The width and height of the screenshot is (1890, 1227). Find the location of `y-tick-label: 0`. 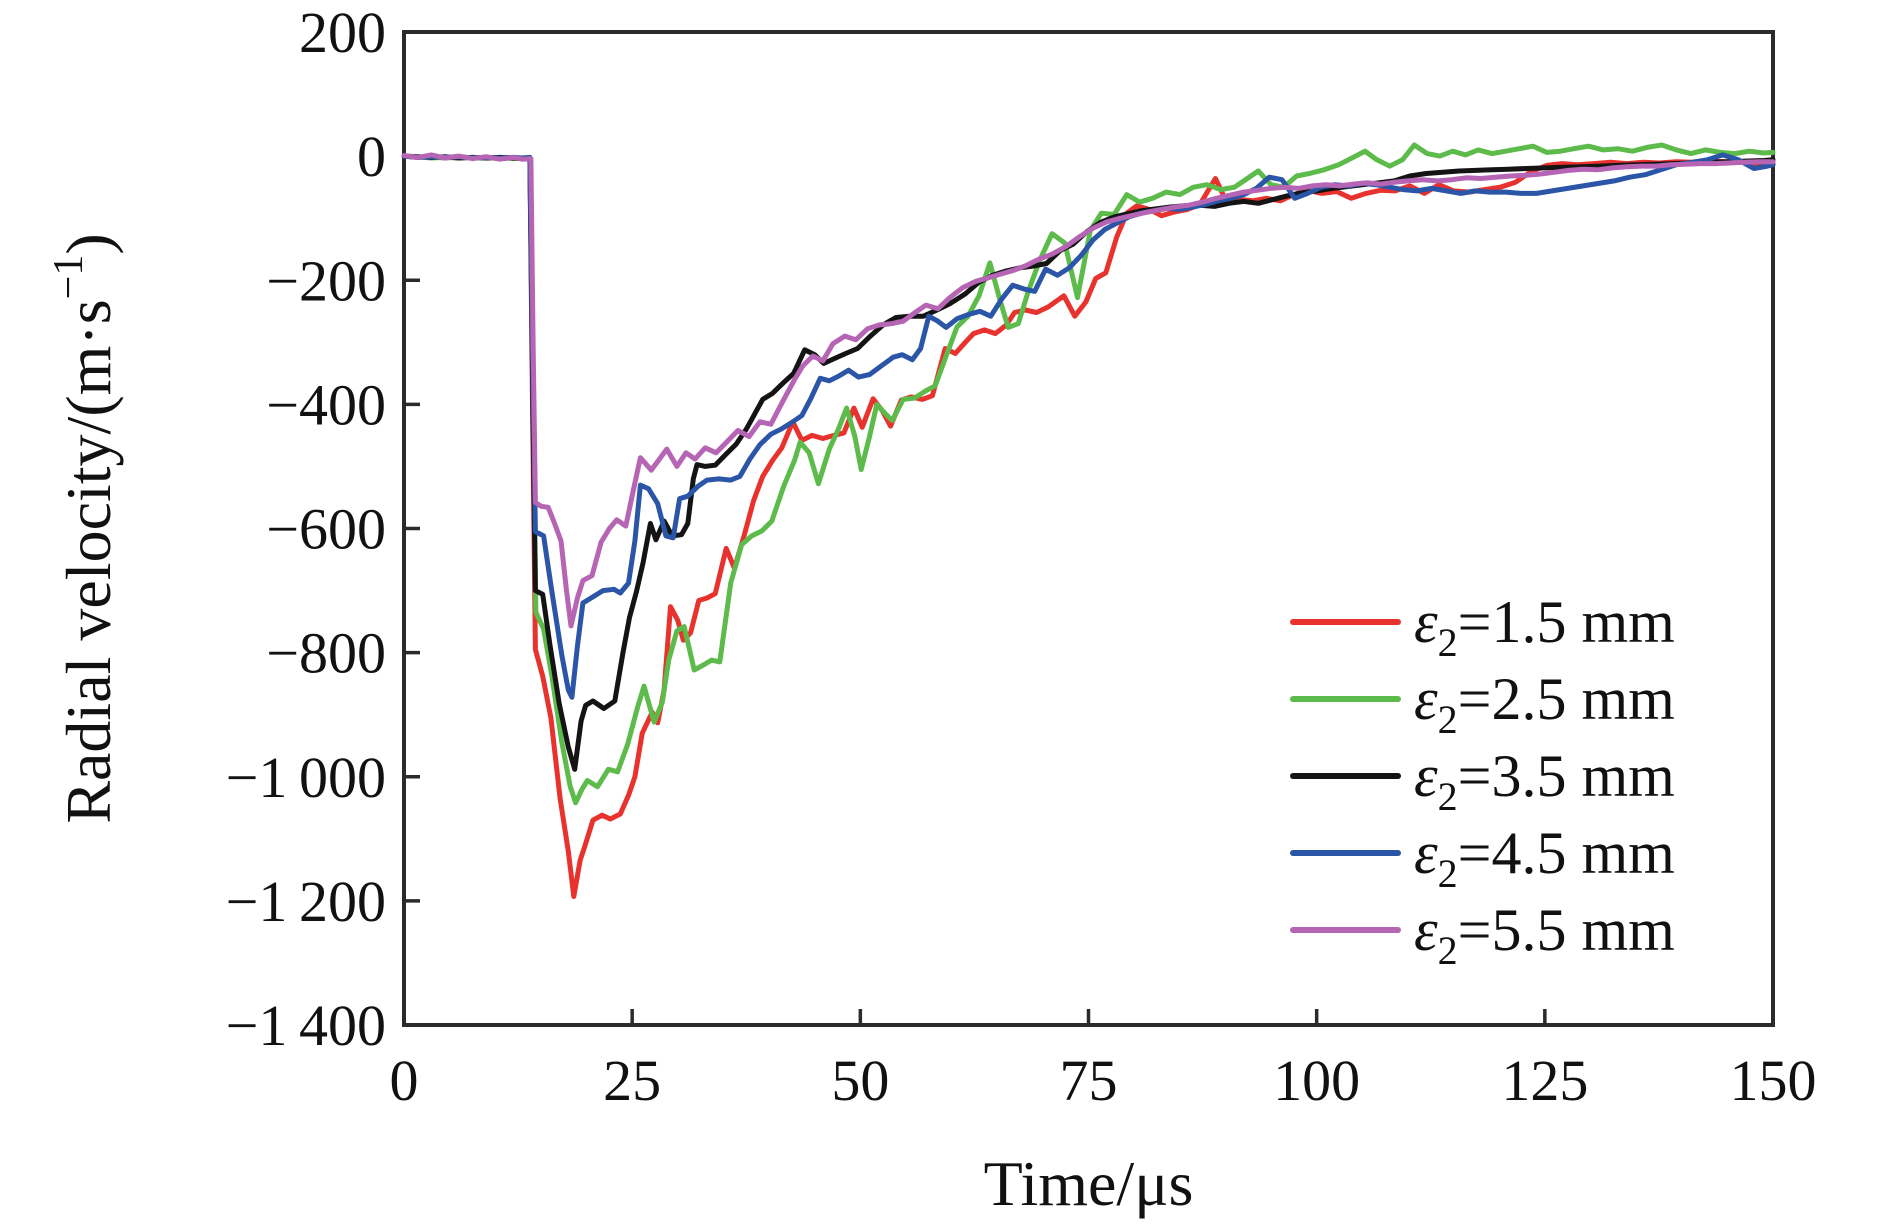

y-tick-label: 0 is located at coordinates (371, 156).